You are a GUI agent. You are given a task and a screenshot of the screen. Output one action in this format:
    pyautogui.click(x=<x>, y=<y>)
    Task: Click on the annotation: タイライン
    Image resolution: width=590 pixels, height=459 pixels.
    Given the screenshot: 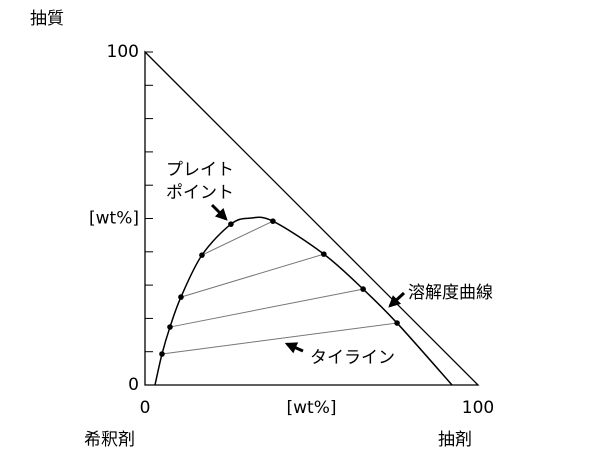 What is the action you would take?
    pyautogui.click(x=352, y=358)
    